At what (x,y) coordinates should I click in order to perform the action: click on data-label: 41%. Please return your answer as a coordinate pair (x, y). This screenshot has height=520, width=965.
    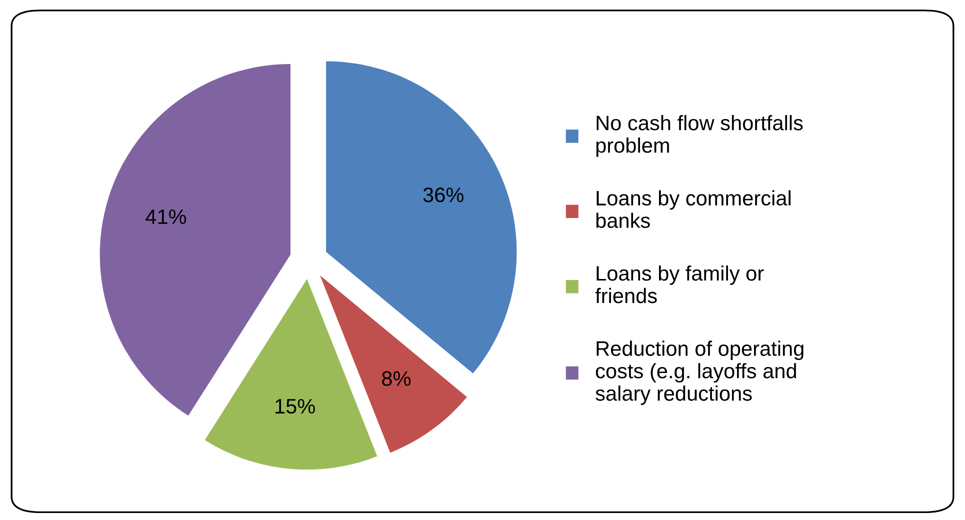
    Looking at the image, I should click on (166, 216).